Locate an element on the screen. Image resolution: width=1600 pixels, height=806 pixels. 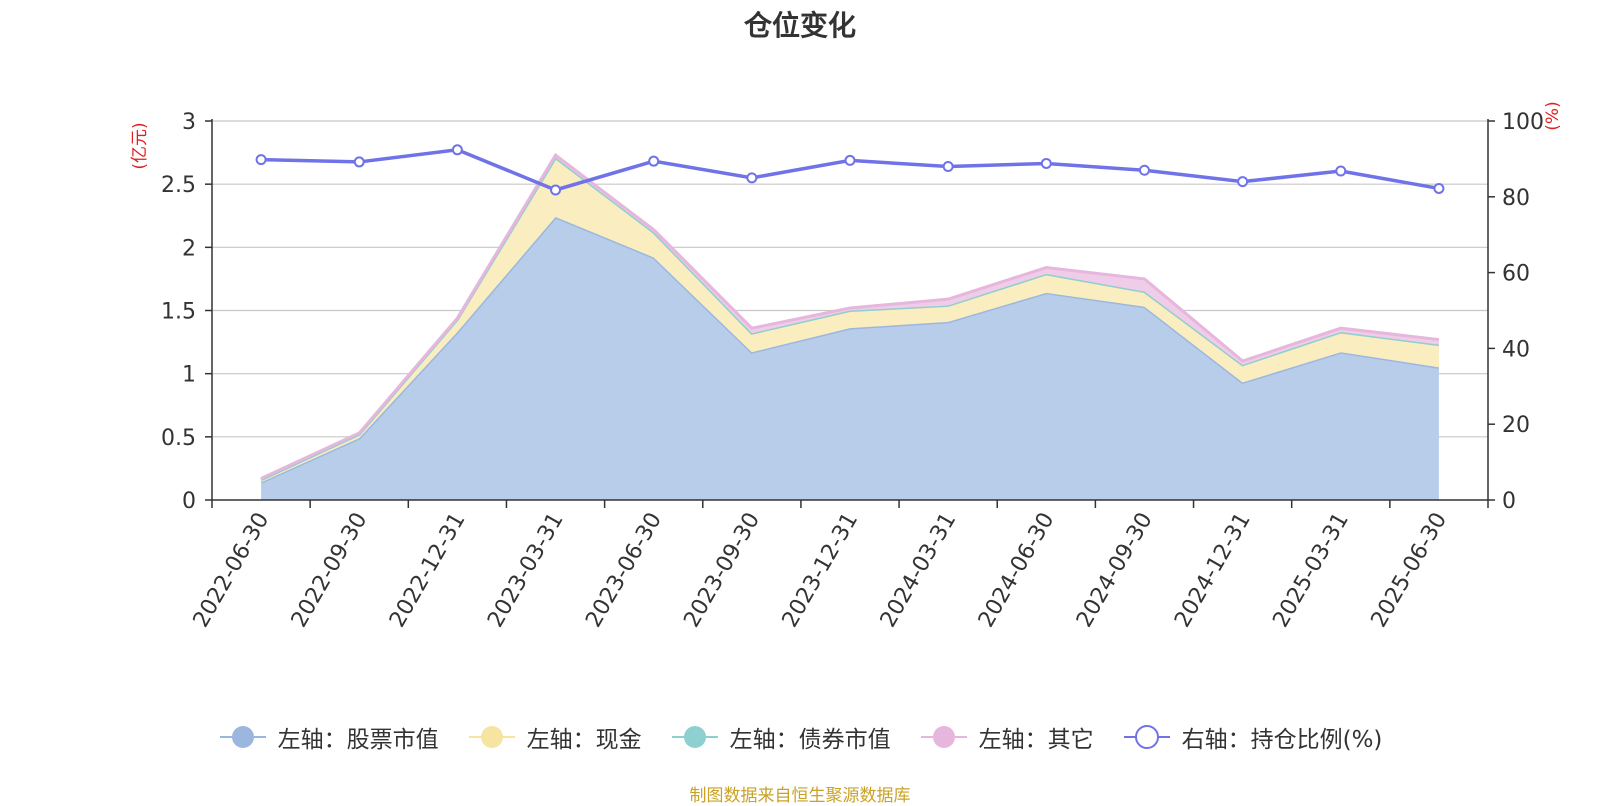
left-tick-label: 1.5 is located at coordinates (178, 312).